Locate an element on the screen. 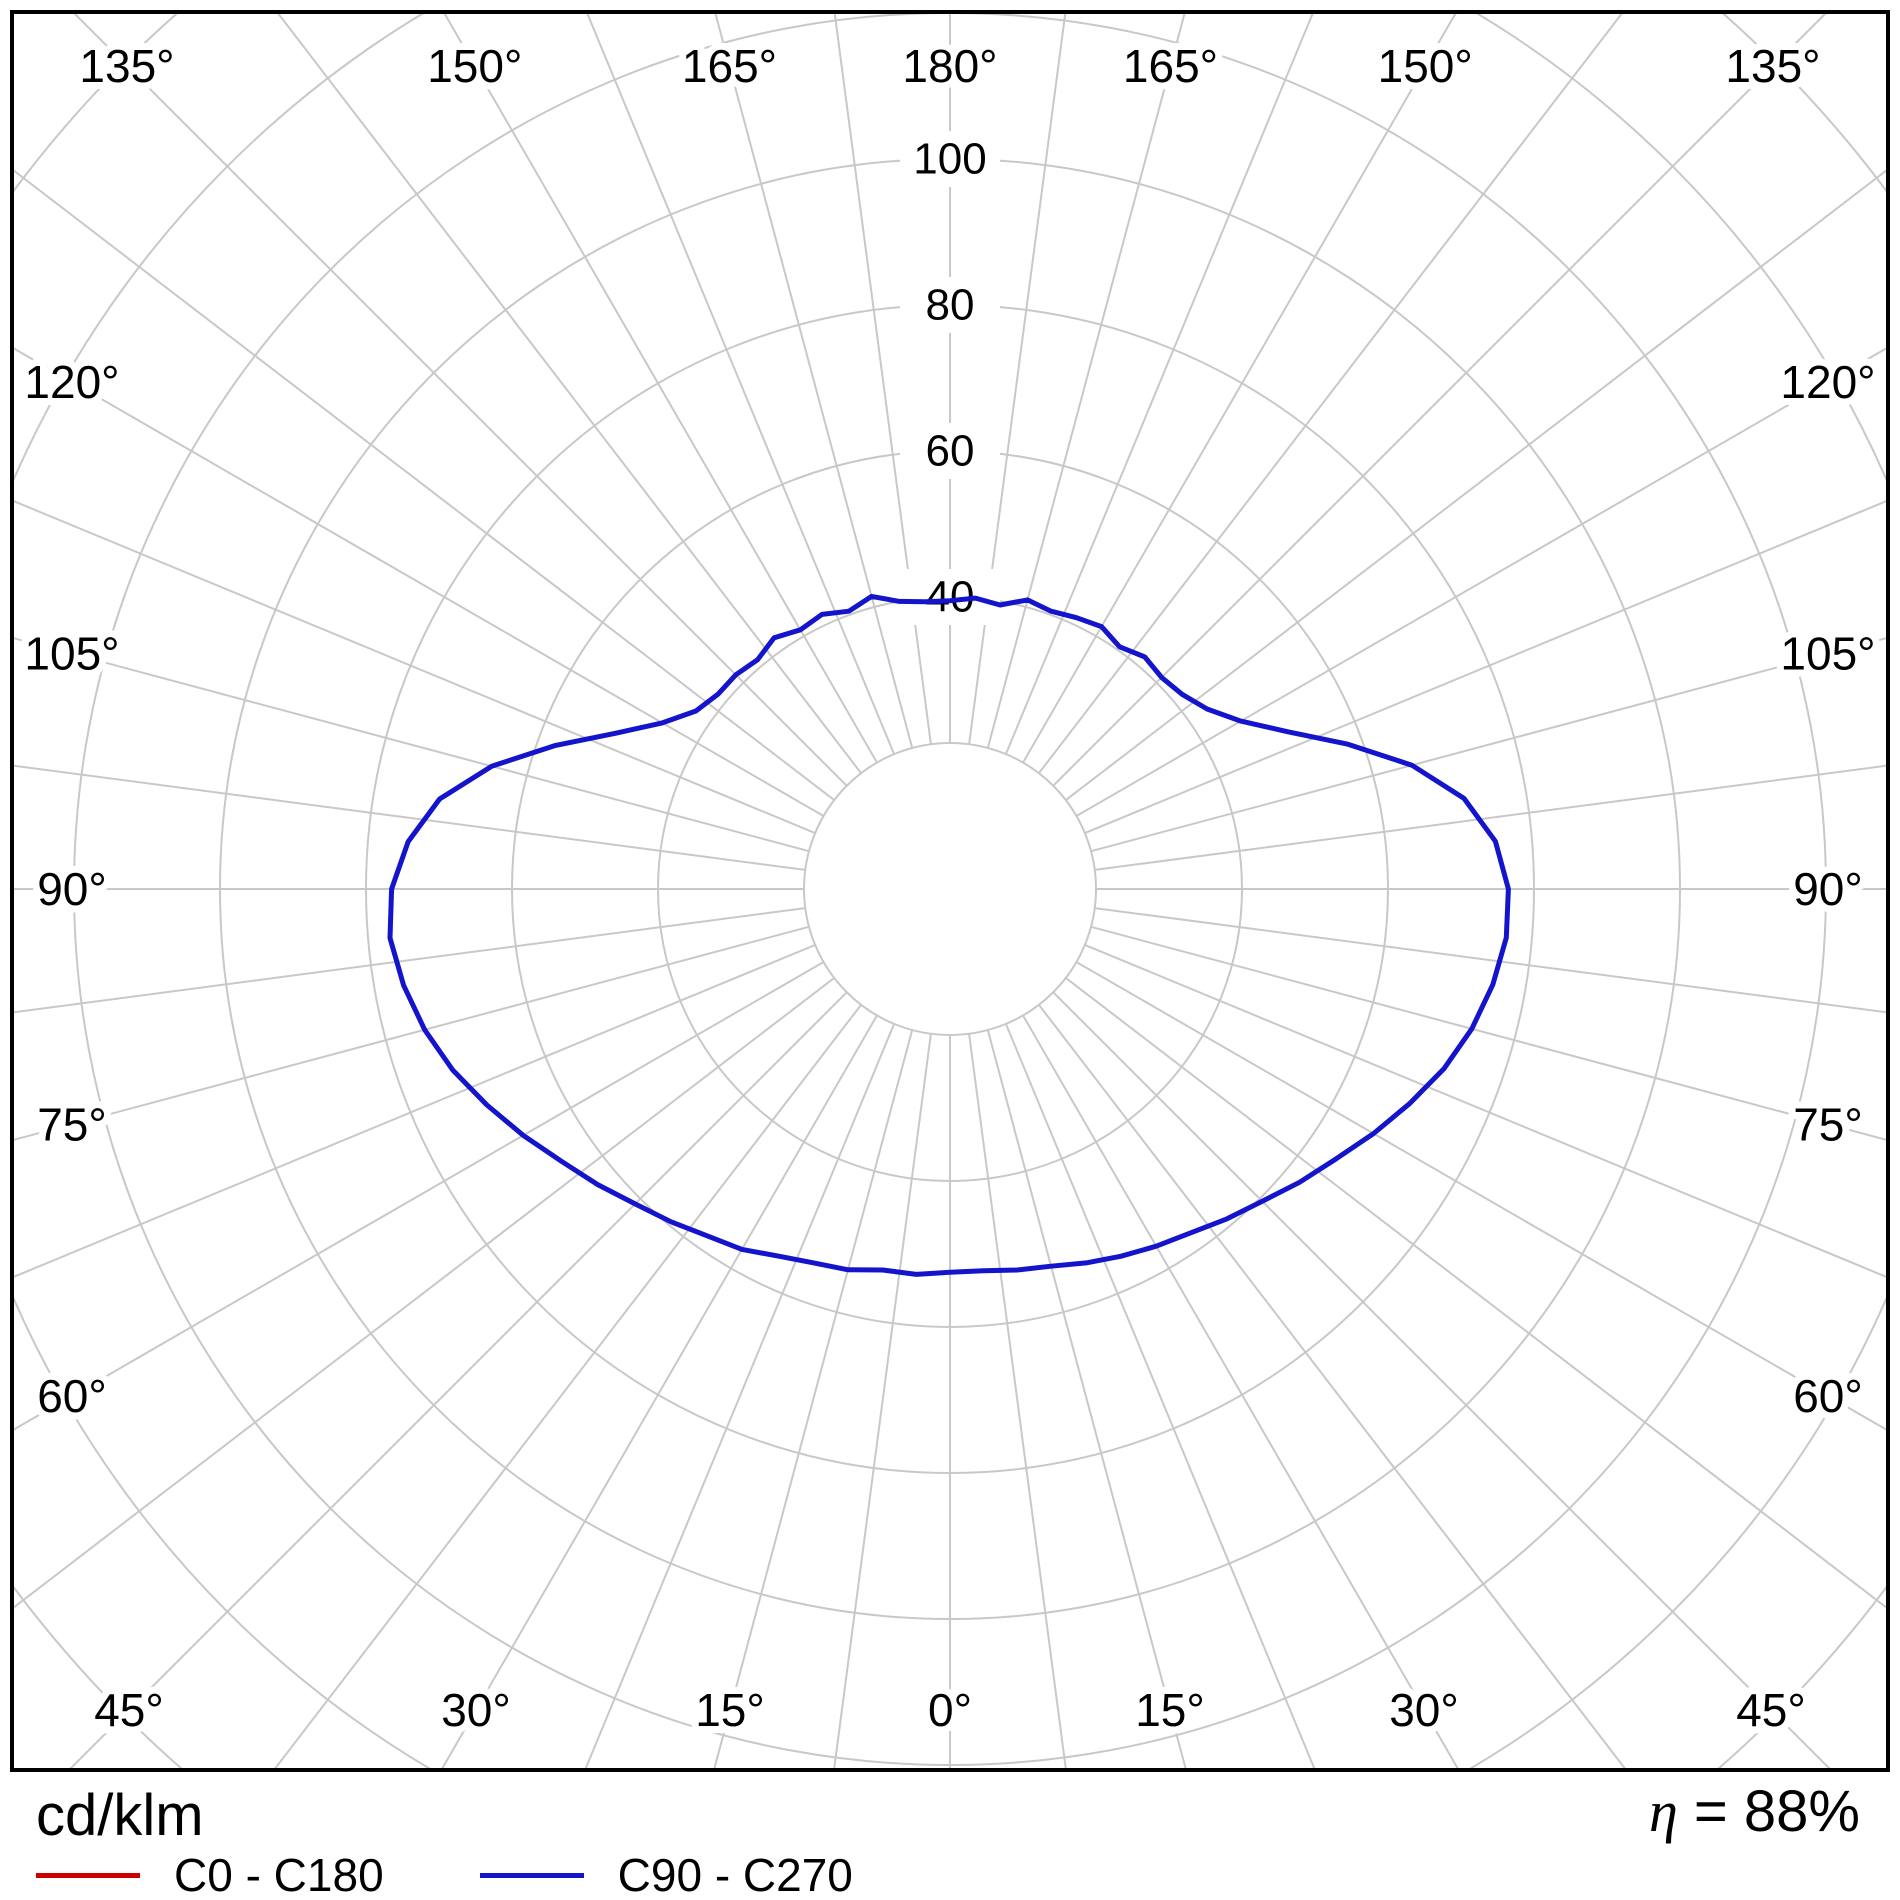 The image size is (1900, 1900). grid-circle is located at coordinates (950, 889).